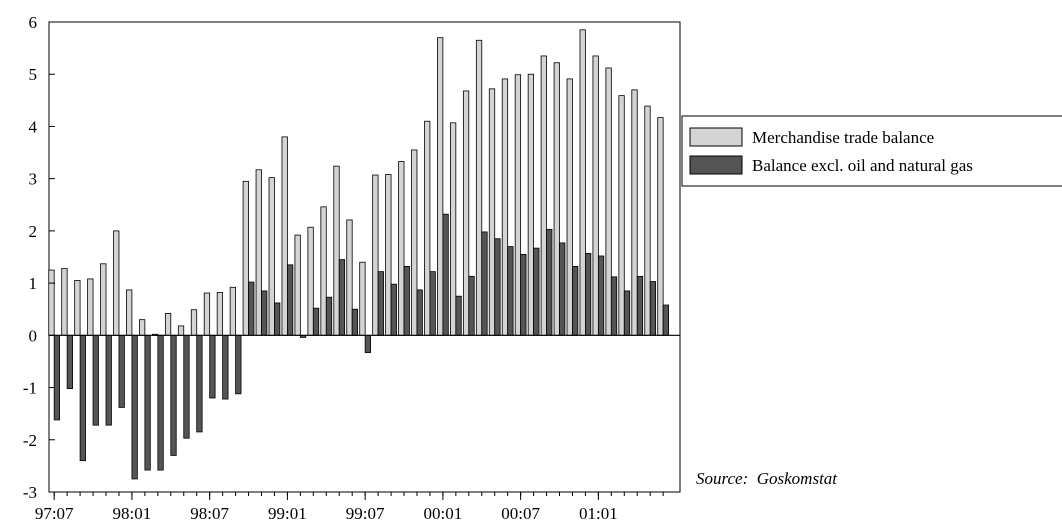 The height and width of the screenshot is (529, 1062). Describe the element at coordinates (660, 226) in the screenshot. I see `bar-merchandise-01:06` at that location.